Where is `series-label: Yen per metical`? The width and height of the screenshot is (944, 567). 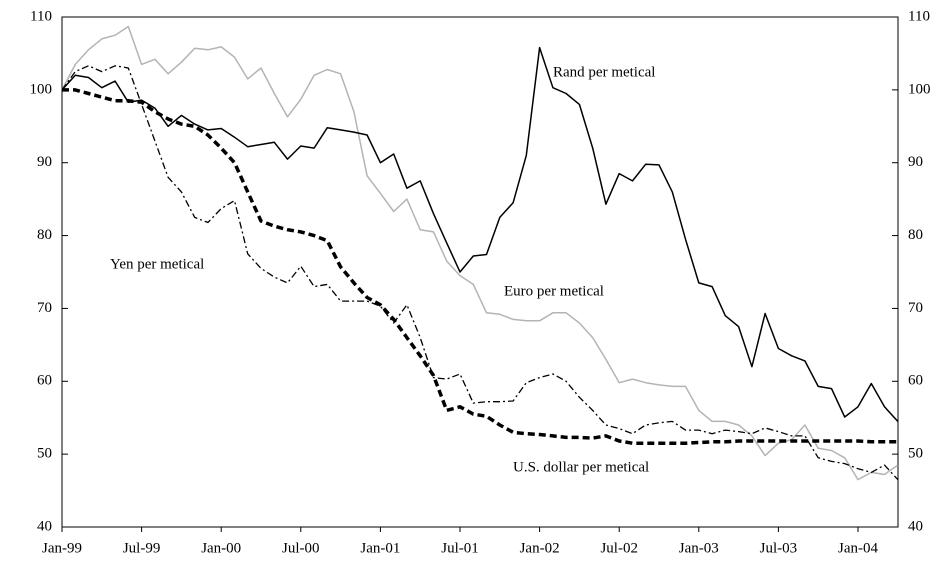 series-label: Yen per metical is located at coordinates (157, 264).